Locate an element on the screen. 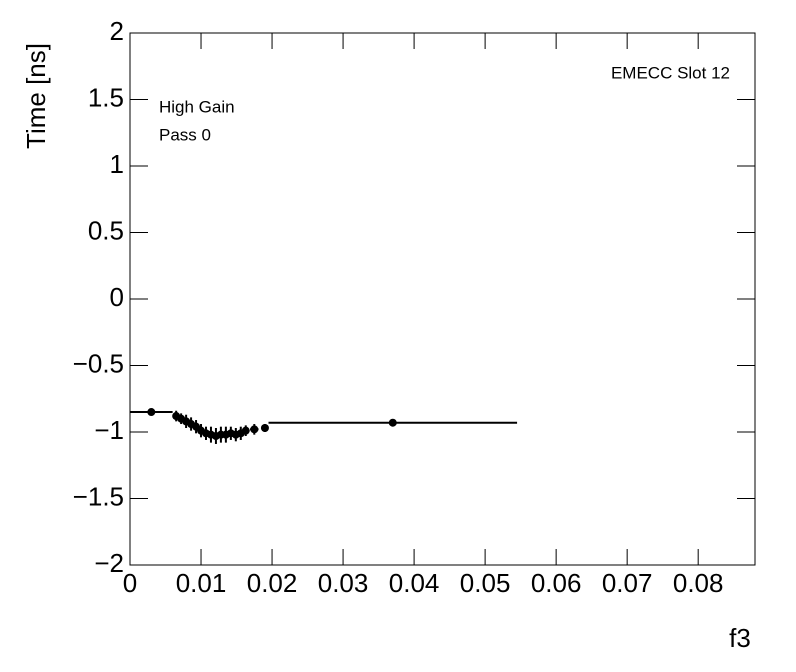 The height and width of the screenshot is (672, 796). y-axis-label: Time [ns] is located at coordinates (36, 96).